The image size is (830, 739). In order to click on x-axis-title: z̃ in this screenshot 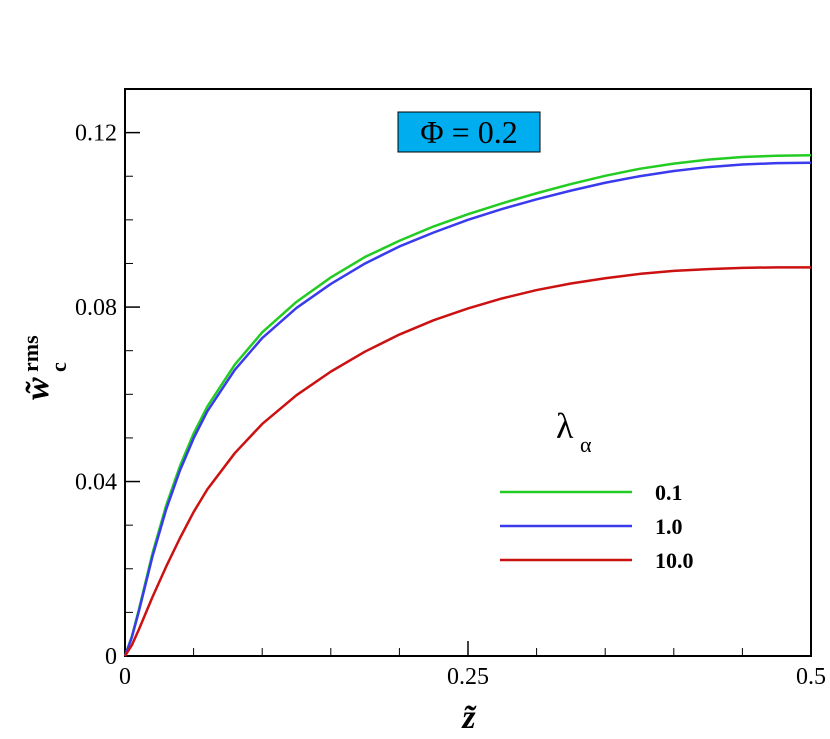, I will do `click(469, 717)`.